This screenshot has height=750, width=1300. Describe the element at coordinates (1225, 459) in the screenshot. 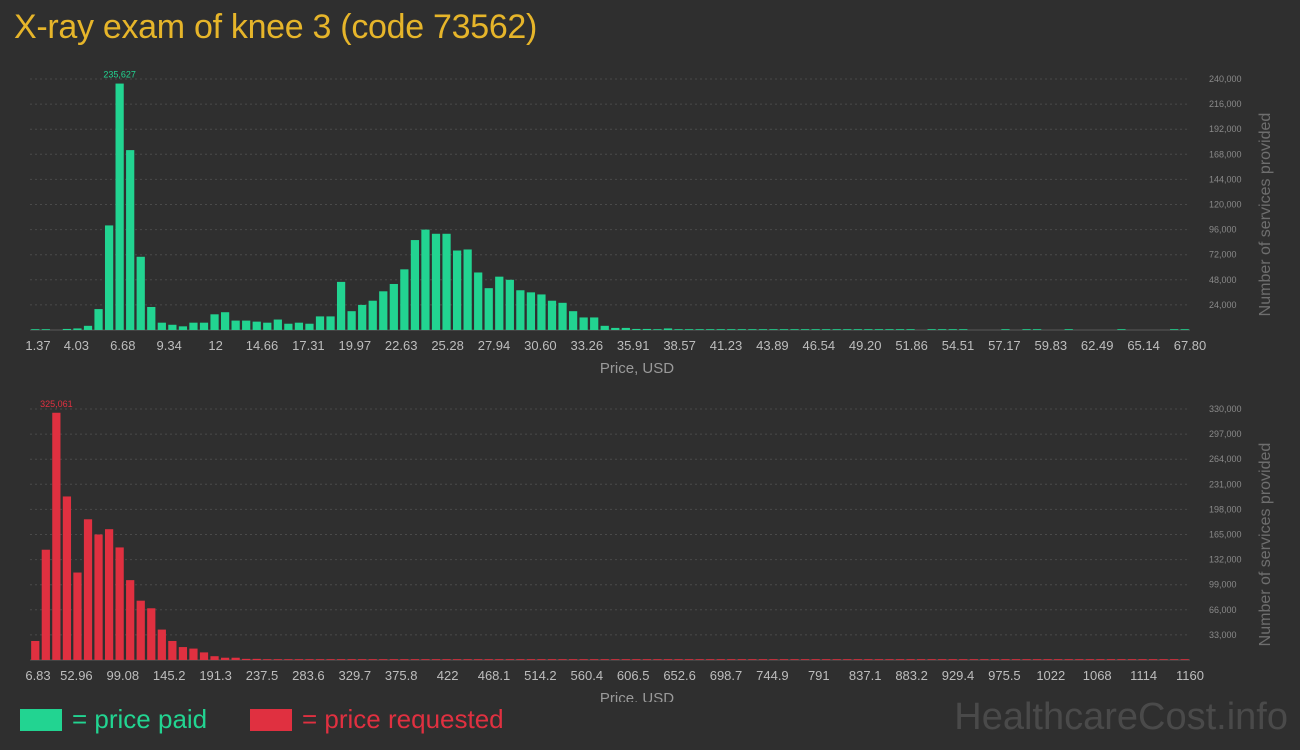

I see `y-tick-label: 264,000` at that location.